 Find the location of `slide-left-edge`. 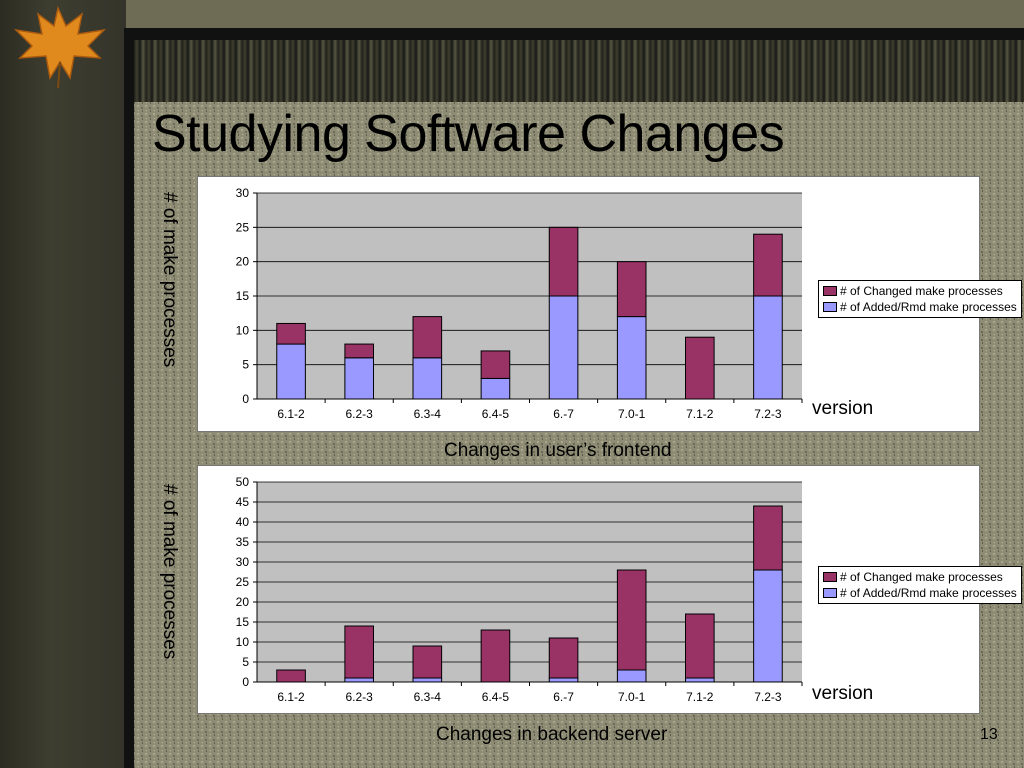

slide-left-edge is located at coordinates (129, 398).